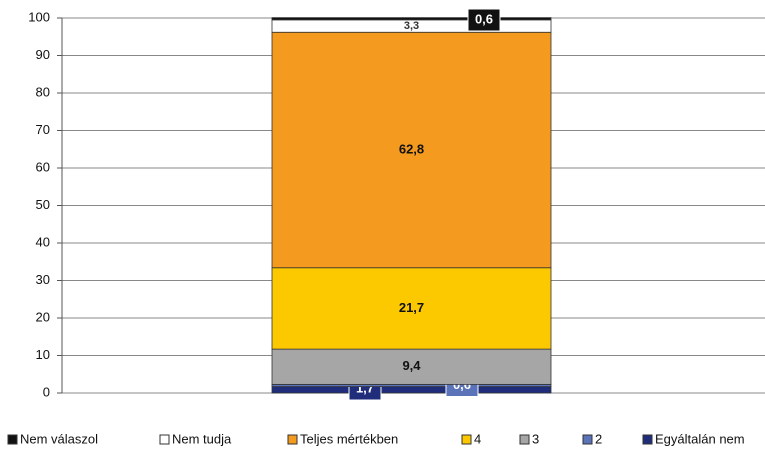 This screenshot has width=765, height=451. Describe the element at coordinates (43, 241) in the screenshot. I see `y-tick-label: 40` at that location.